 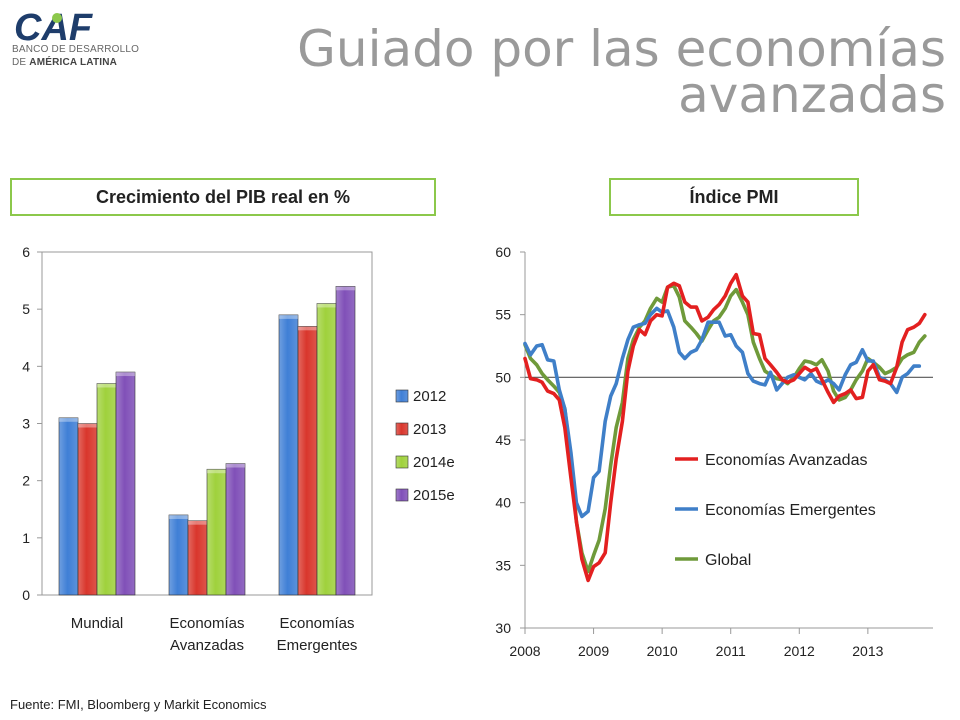 I want to click on caf-logo: CAF, so click(x=80, y=39).